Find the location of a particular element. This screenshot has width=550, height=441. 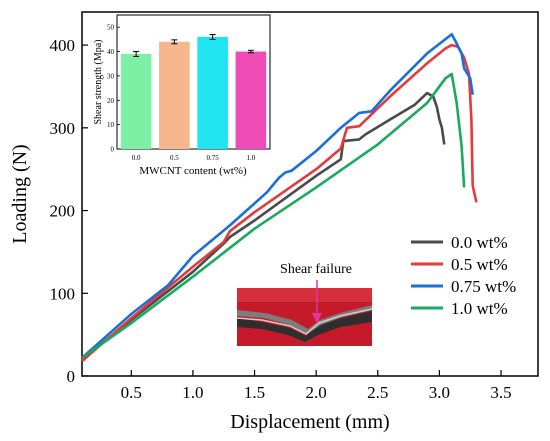

inset-y-axis-label: Shear strength (Mpa) is located at coordinates (98, 82).